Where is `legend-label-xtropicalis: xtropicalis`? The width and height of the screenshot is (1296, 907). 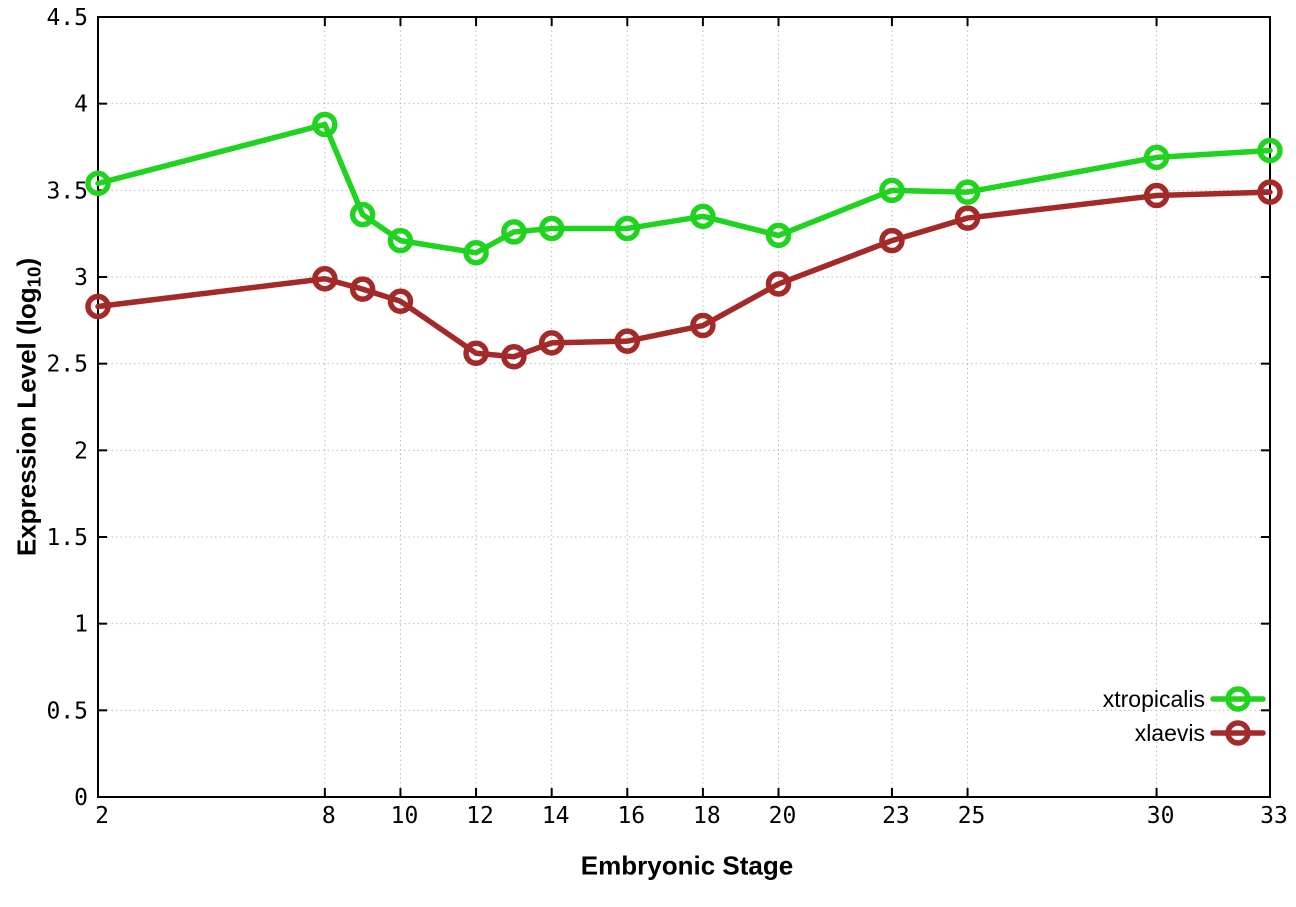
legend-label-xtropicalis: xtropicalis is located at coordinates (1154, 699).